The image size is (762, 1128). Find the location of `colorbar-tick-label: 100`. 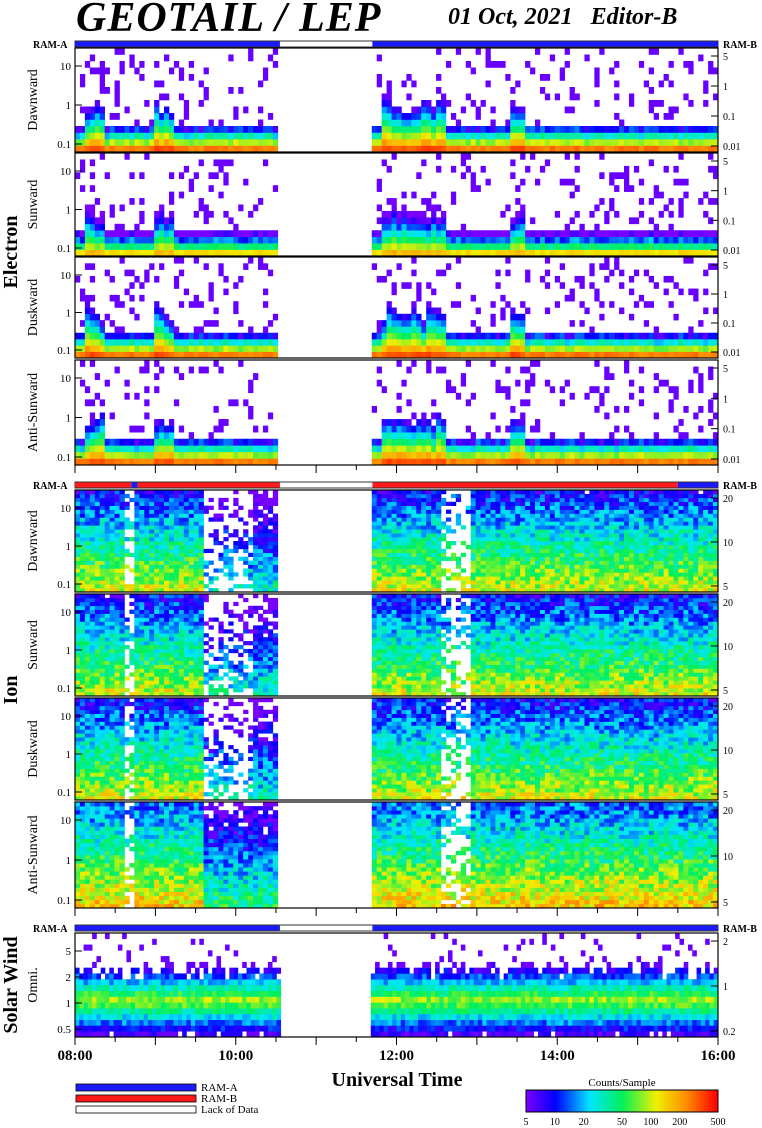

colorbar-tick-label: 100 is located at coordinates (650, 1122).